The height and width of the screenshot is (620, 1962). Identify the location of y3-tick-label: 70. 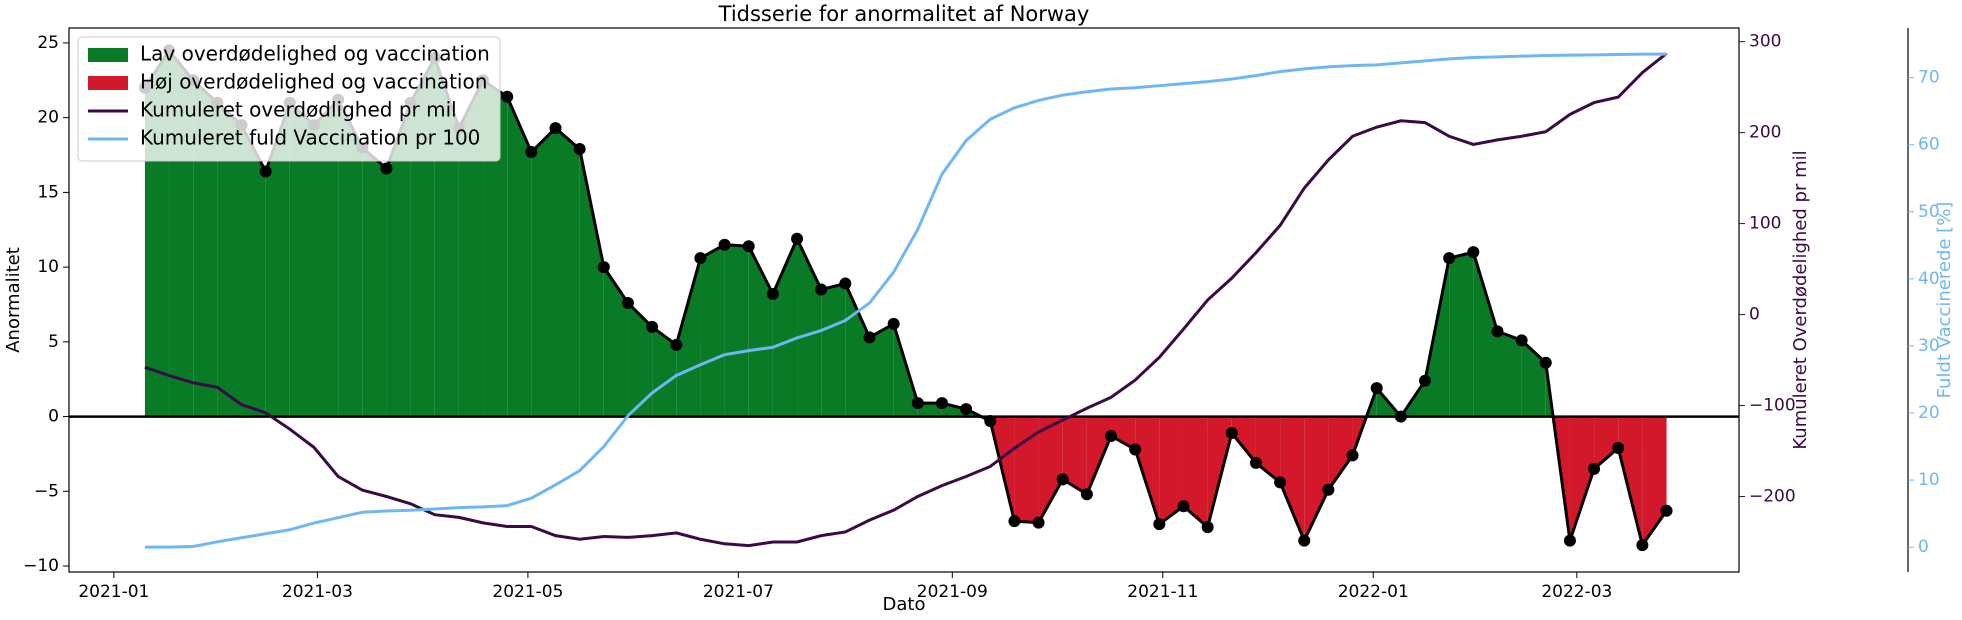
(1929, 78).